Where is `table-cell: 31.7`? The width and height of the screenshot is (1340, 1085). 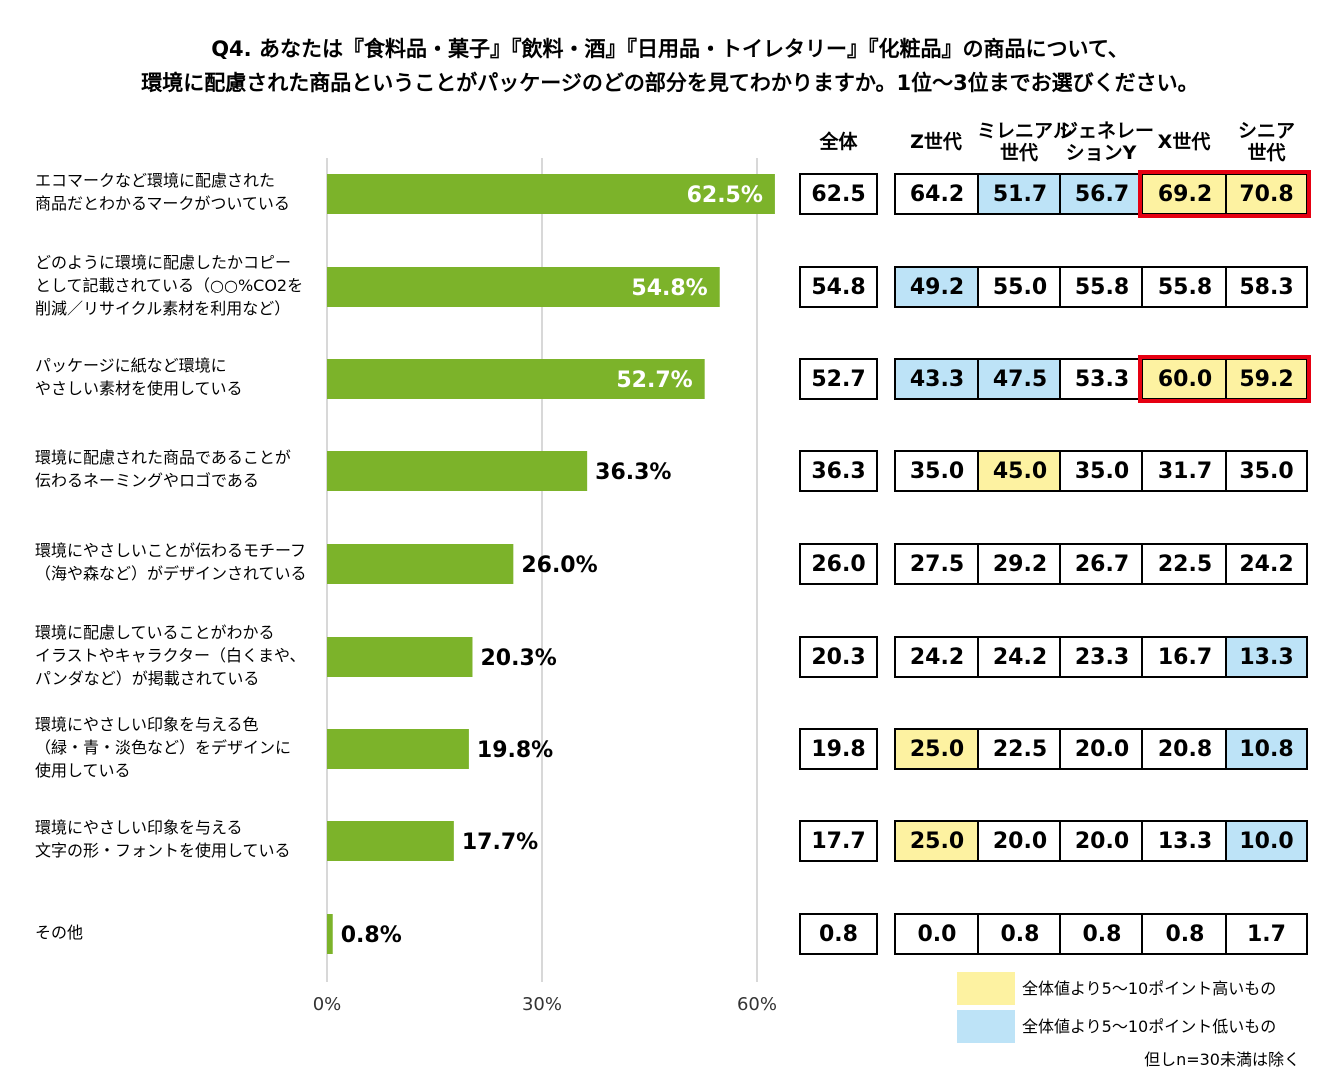
table-cell: 31.7 is located at coordinates (1185, 471).